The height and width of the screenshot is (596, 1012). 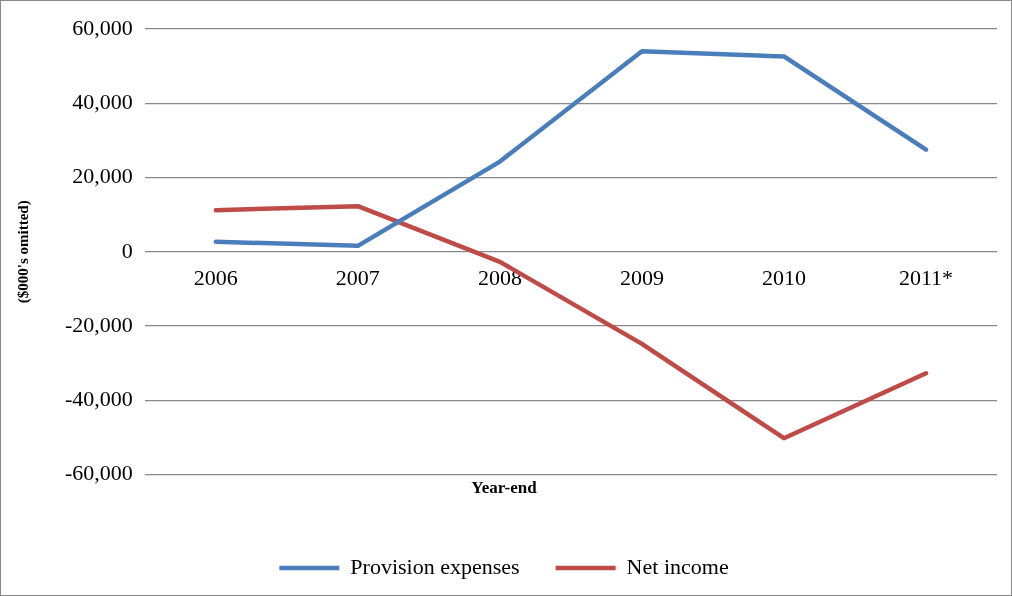 I want to click on legend-label: Provision expenses, so click(x=435, y=566).